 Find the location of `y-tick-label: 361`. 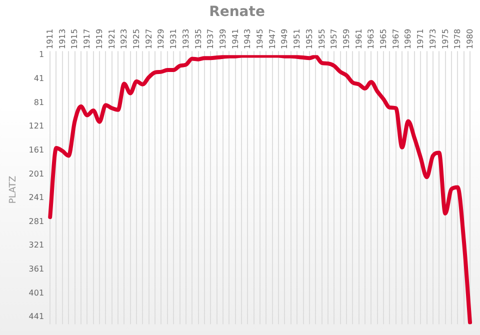

y-tick-label: 361 is located at coordinates (36, 269).